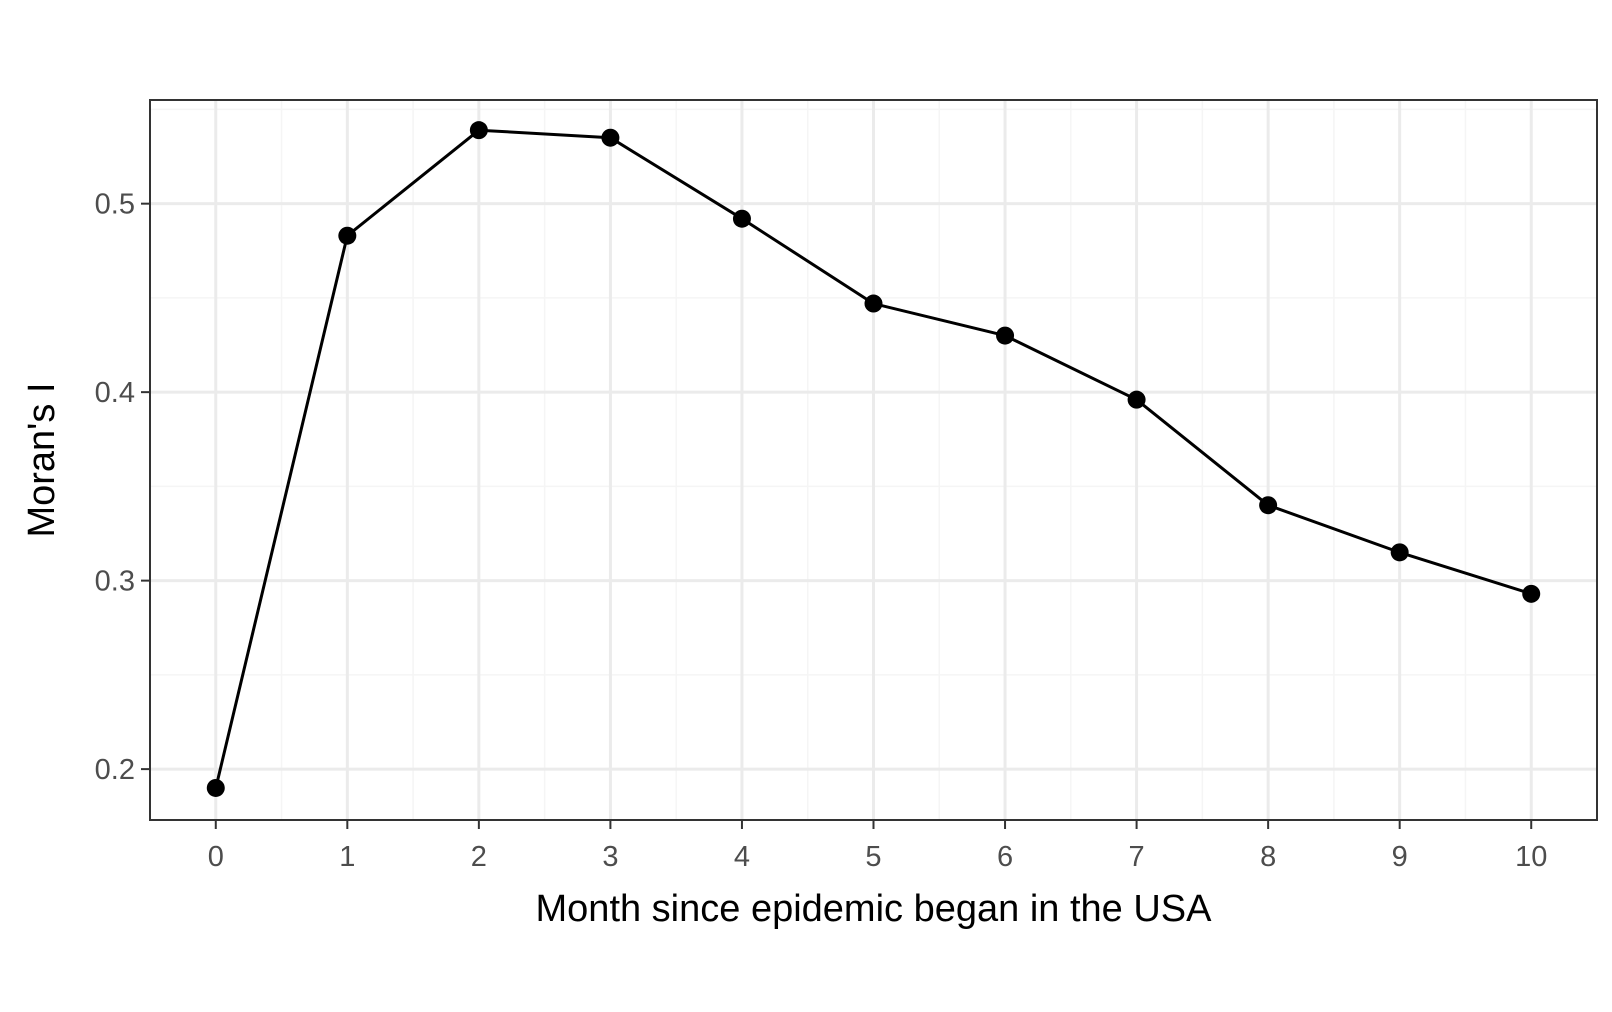 The height and width of the screenshot is (1012, 1612). Describe the element at coordinates (479, 857) in the screenshot. I see `x-tick-label: 2` at that location.